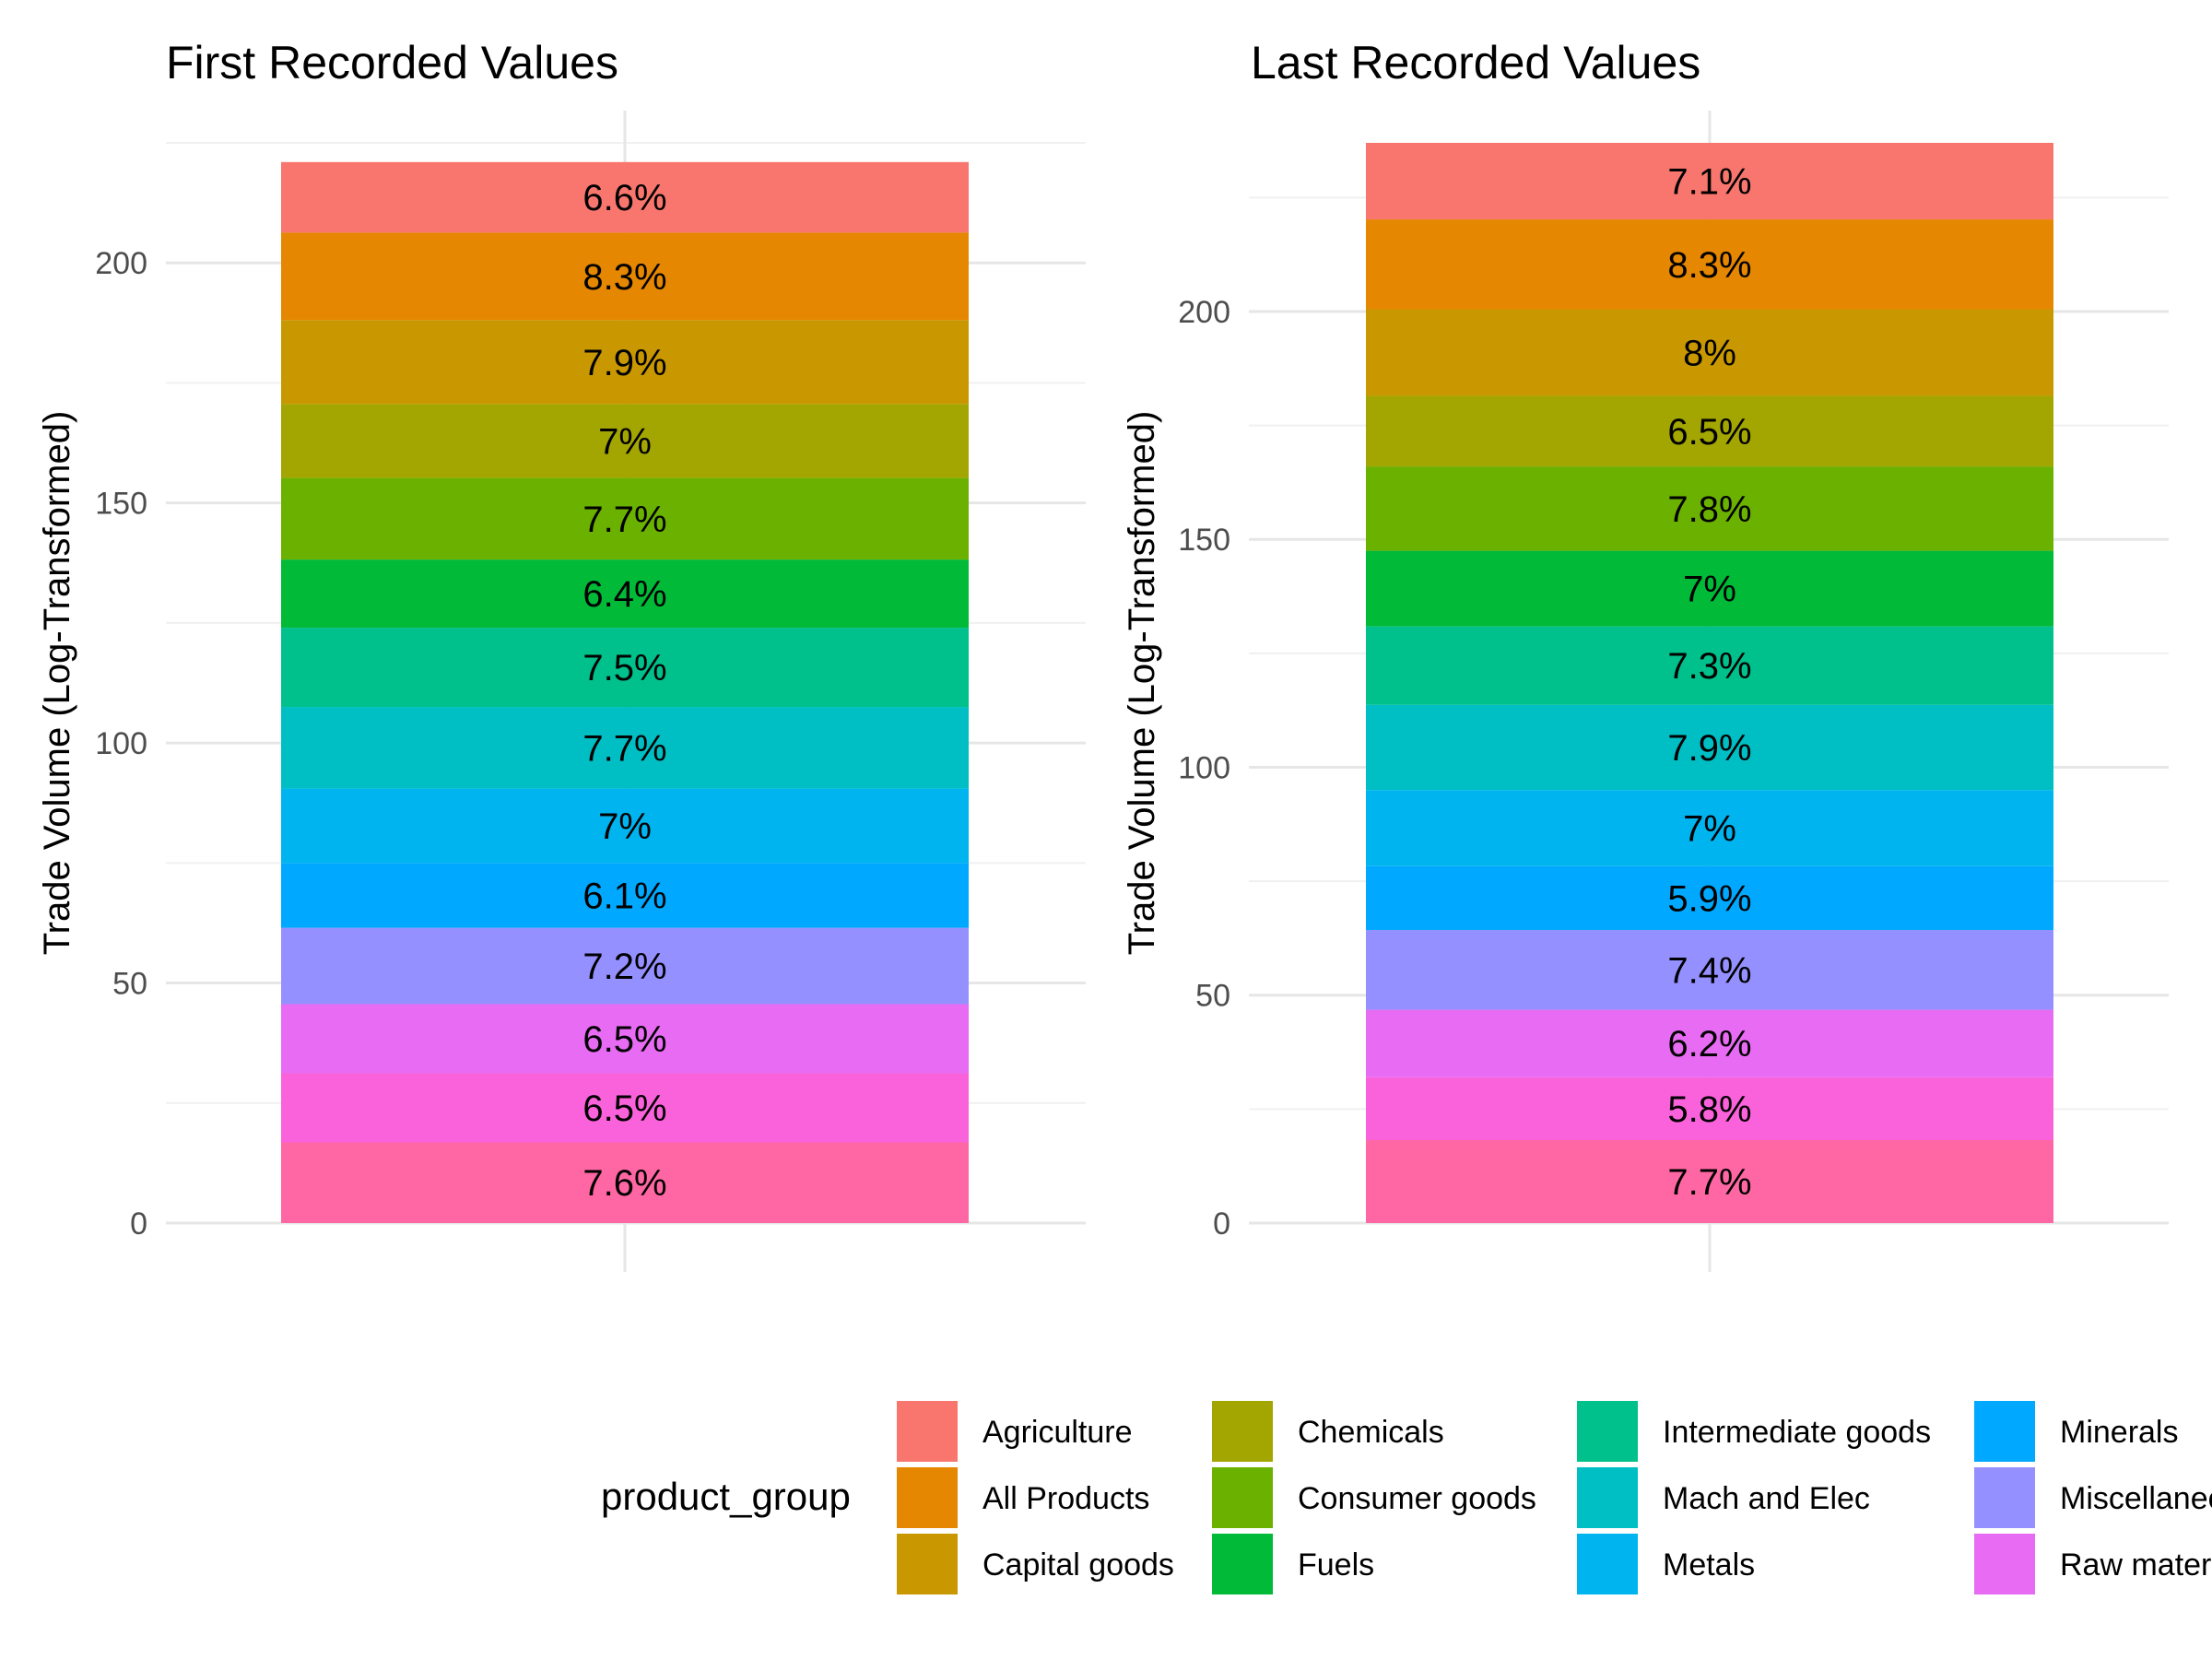 The height and width of the screenshot is (1659, 2212). I want to click on legend-label: All Products, so click(1065, 1498).